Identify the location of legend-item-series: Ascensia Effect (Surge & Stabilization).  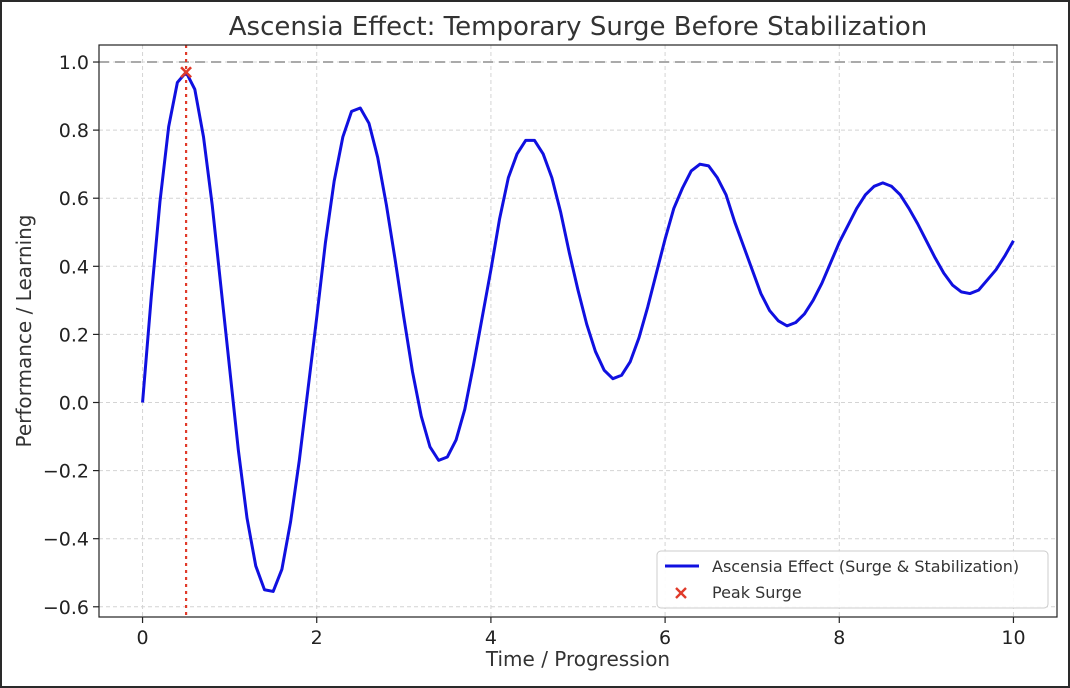
(865, 566).